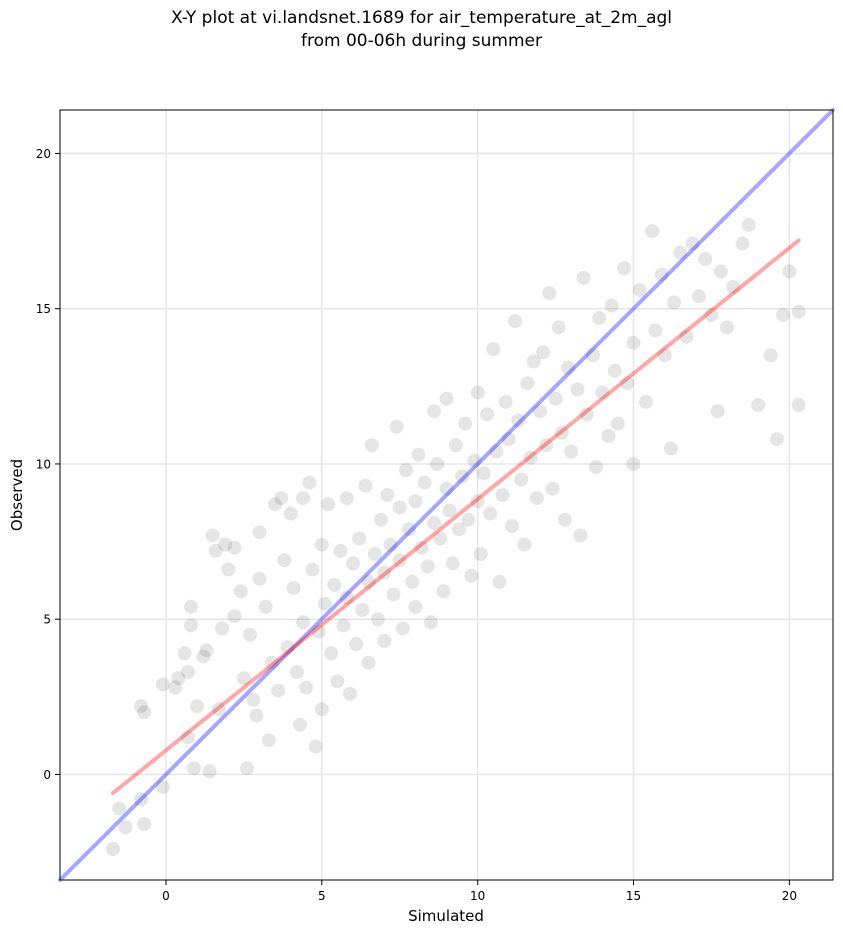 The height and width of the screenshot is (934, 843). I want to click on chart-subtitle: from 00-06h during summer, so click(421, 41).